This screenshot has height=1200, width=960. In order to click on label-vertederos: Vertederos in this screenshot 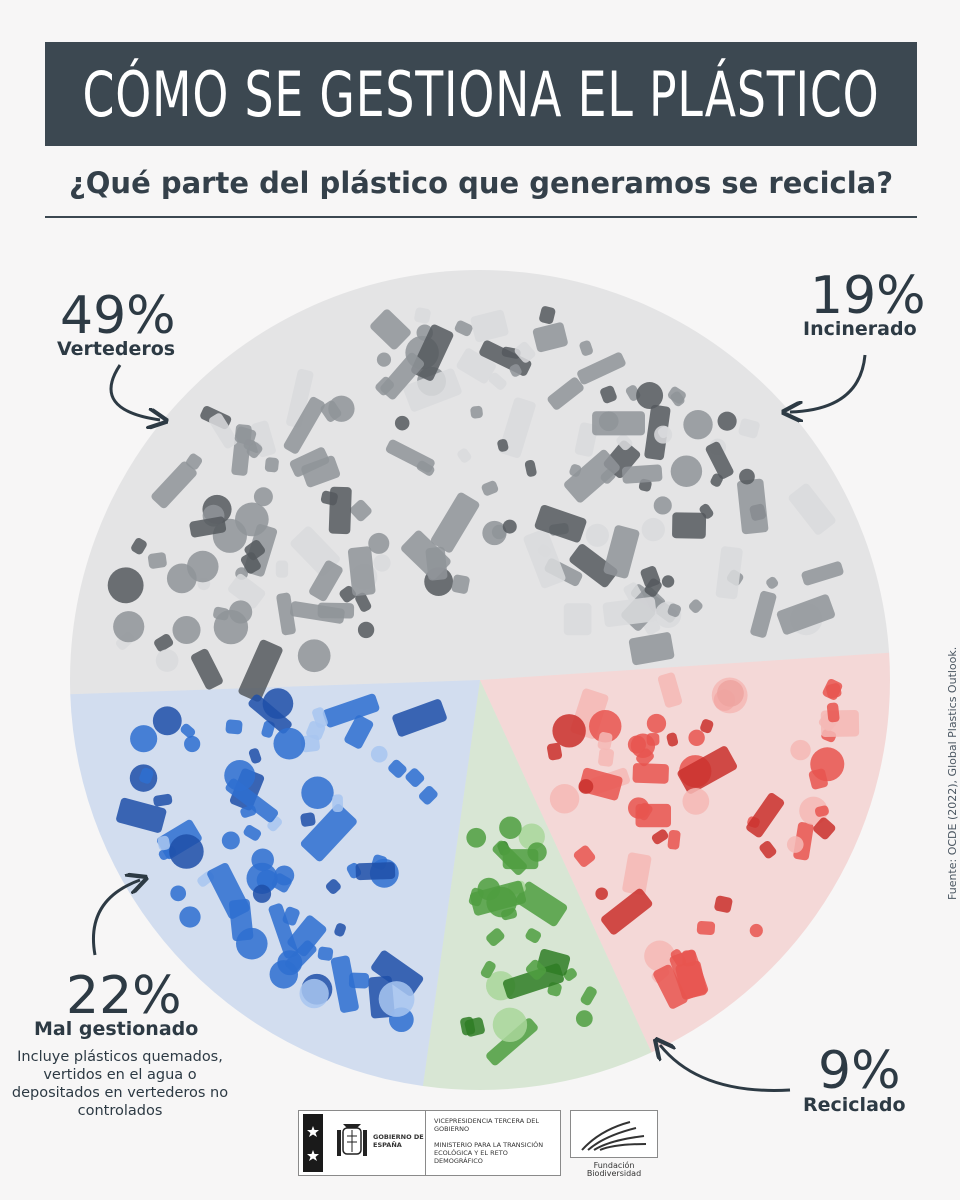, I will do `click(116, 349)`.